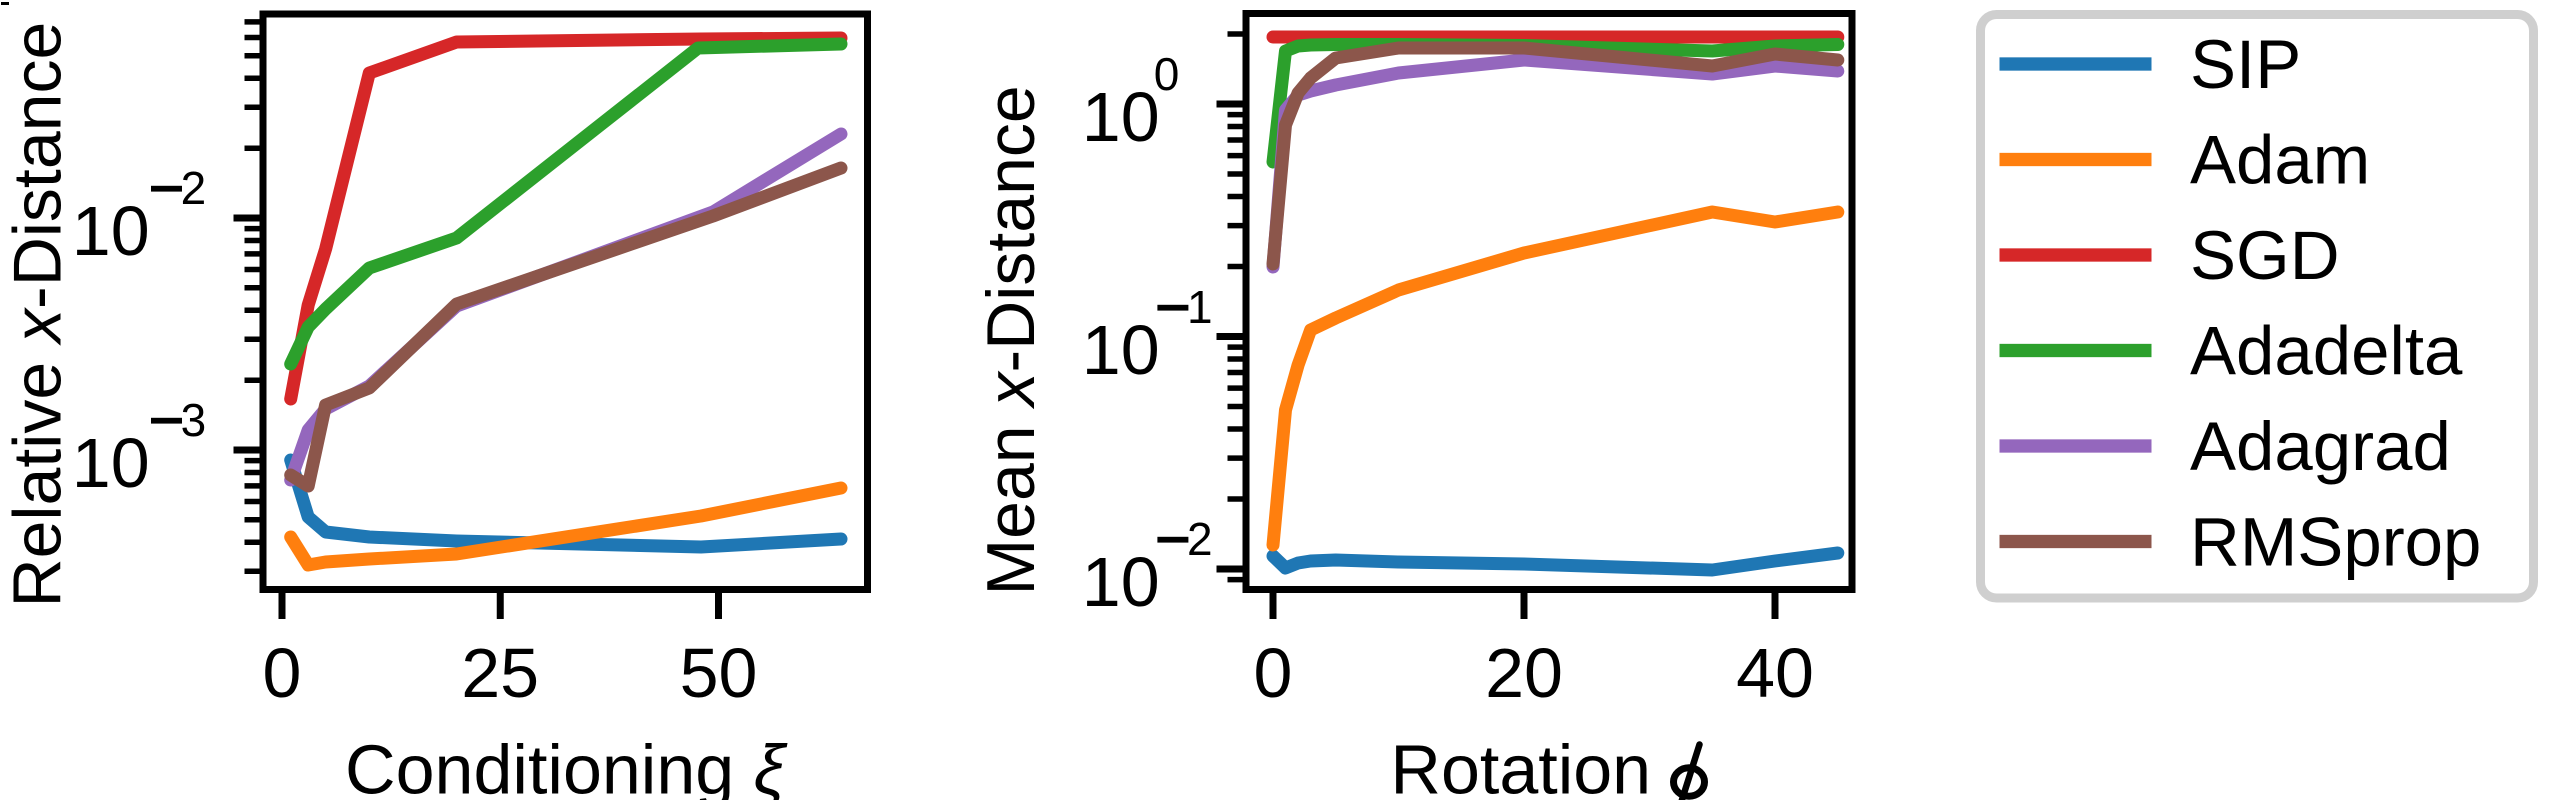  Describe the element at coordinates (38, 315) in the screenshot. I see `svg-text: Relative x-Distance` at that location.